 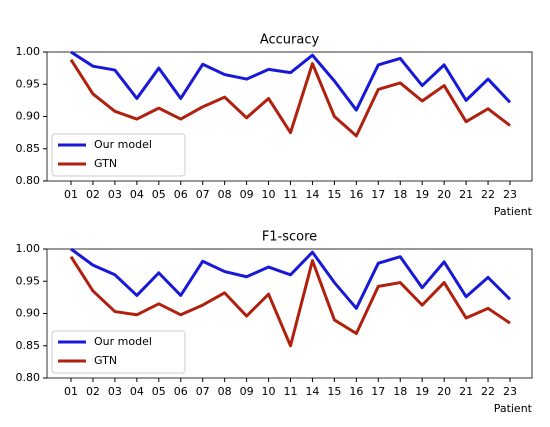 I want to click on chart-title: F1-score, so click(x=289, y=237).